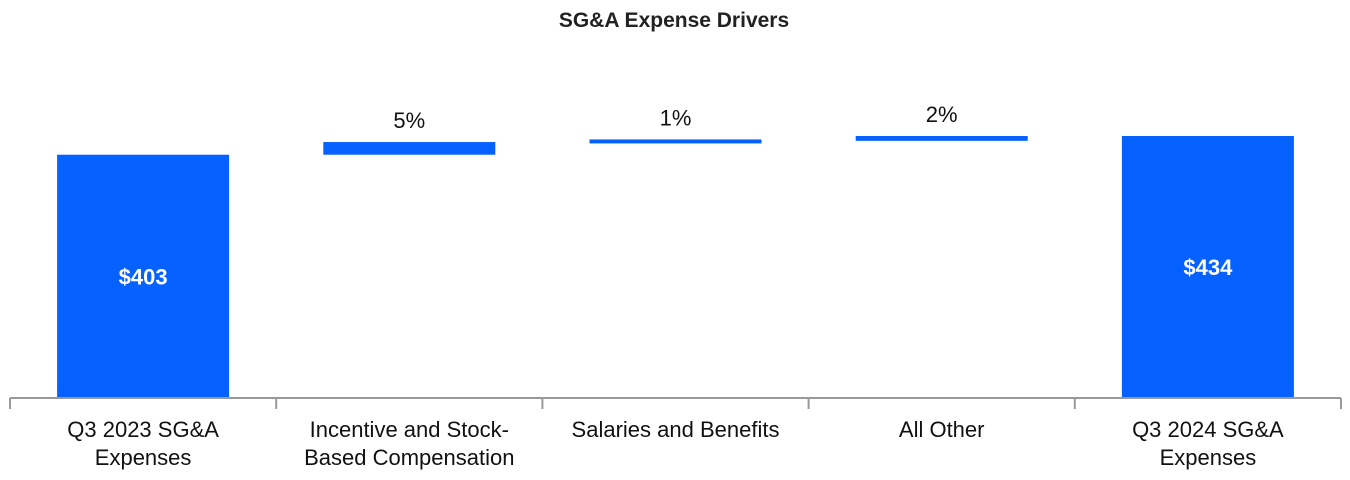 This screenshot has width=1350, height=480. I want to click on category-label-line: Salaries and Benefits, so click(676, 429).